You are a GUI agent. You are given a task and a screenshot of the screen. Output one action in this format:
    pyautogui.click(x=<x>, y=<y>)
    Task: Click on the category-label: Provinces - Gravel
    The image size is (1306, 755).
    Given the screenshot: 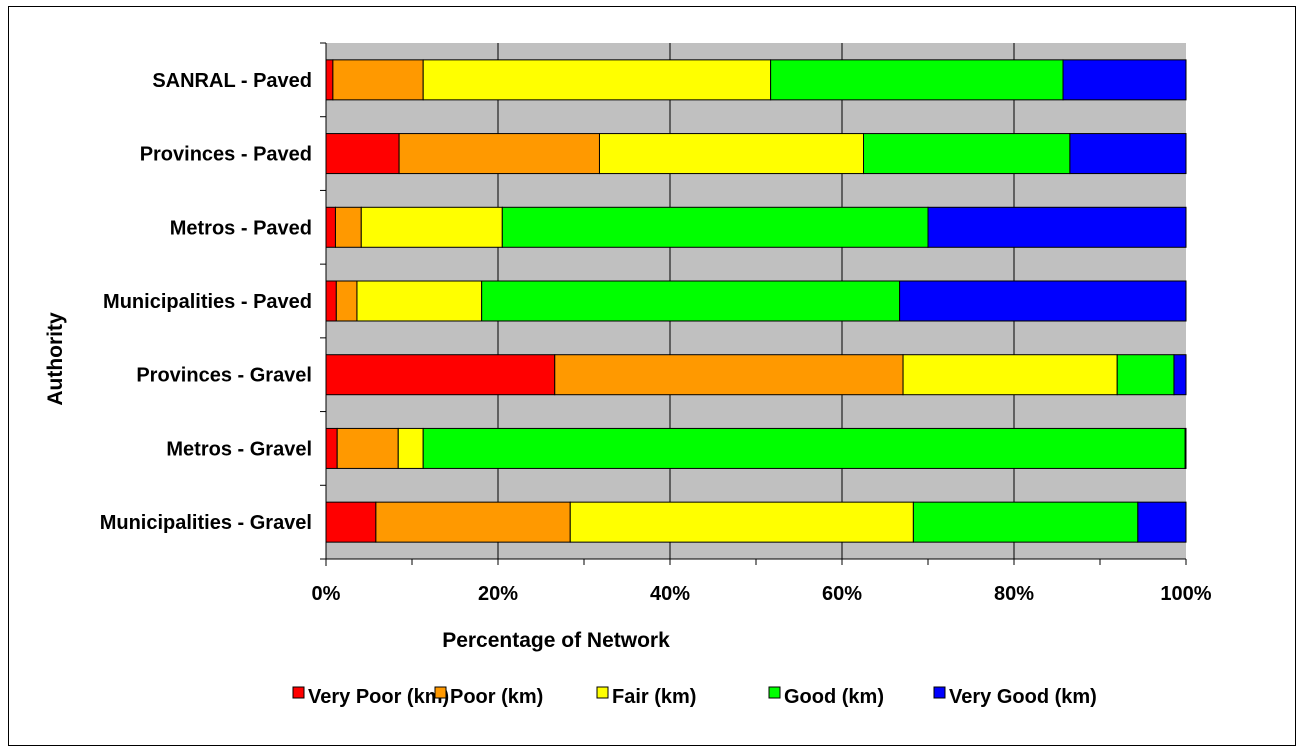 What is the action you would take?
    pyautogui.click(x=224, y=376)
    